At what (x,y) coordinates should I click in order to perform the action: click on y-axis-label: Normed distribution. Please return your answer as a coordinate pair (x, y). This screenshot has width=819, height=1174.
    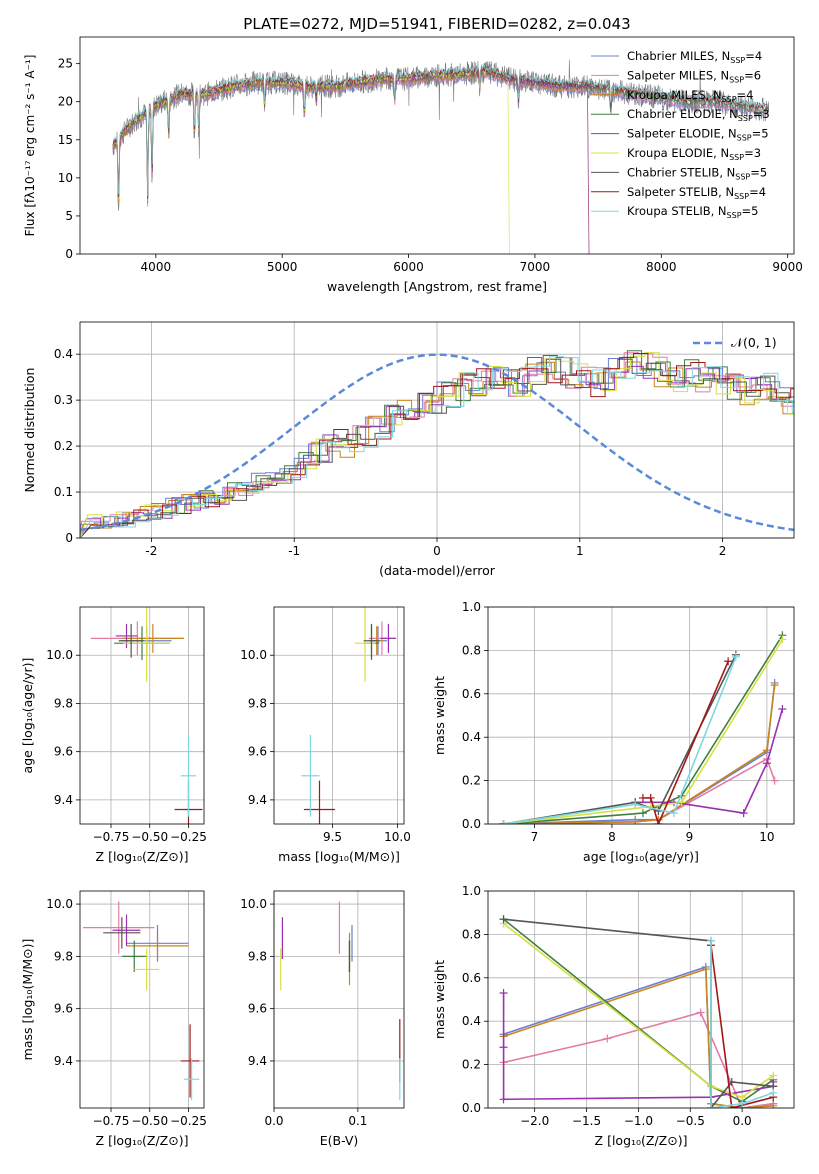
    Looking at the image, I should click on (29, 430).